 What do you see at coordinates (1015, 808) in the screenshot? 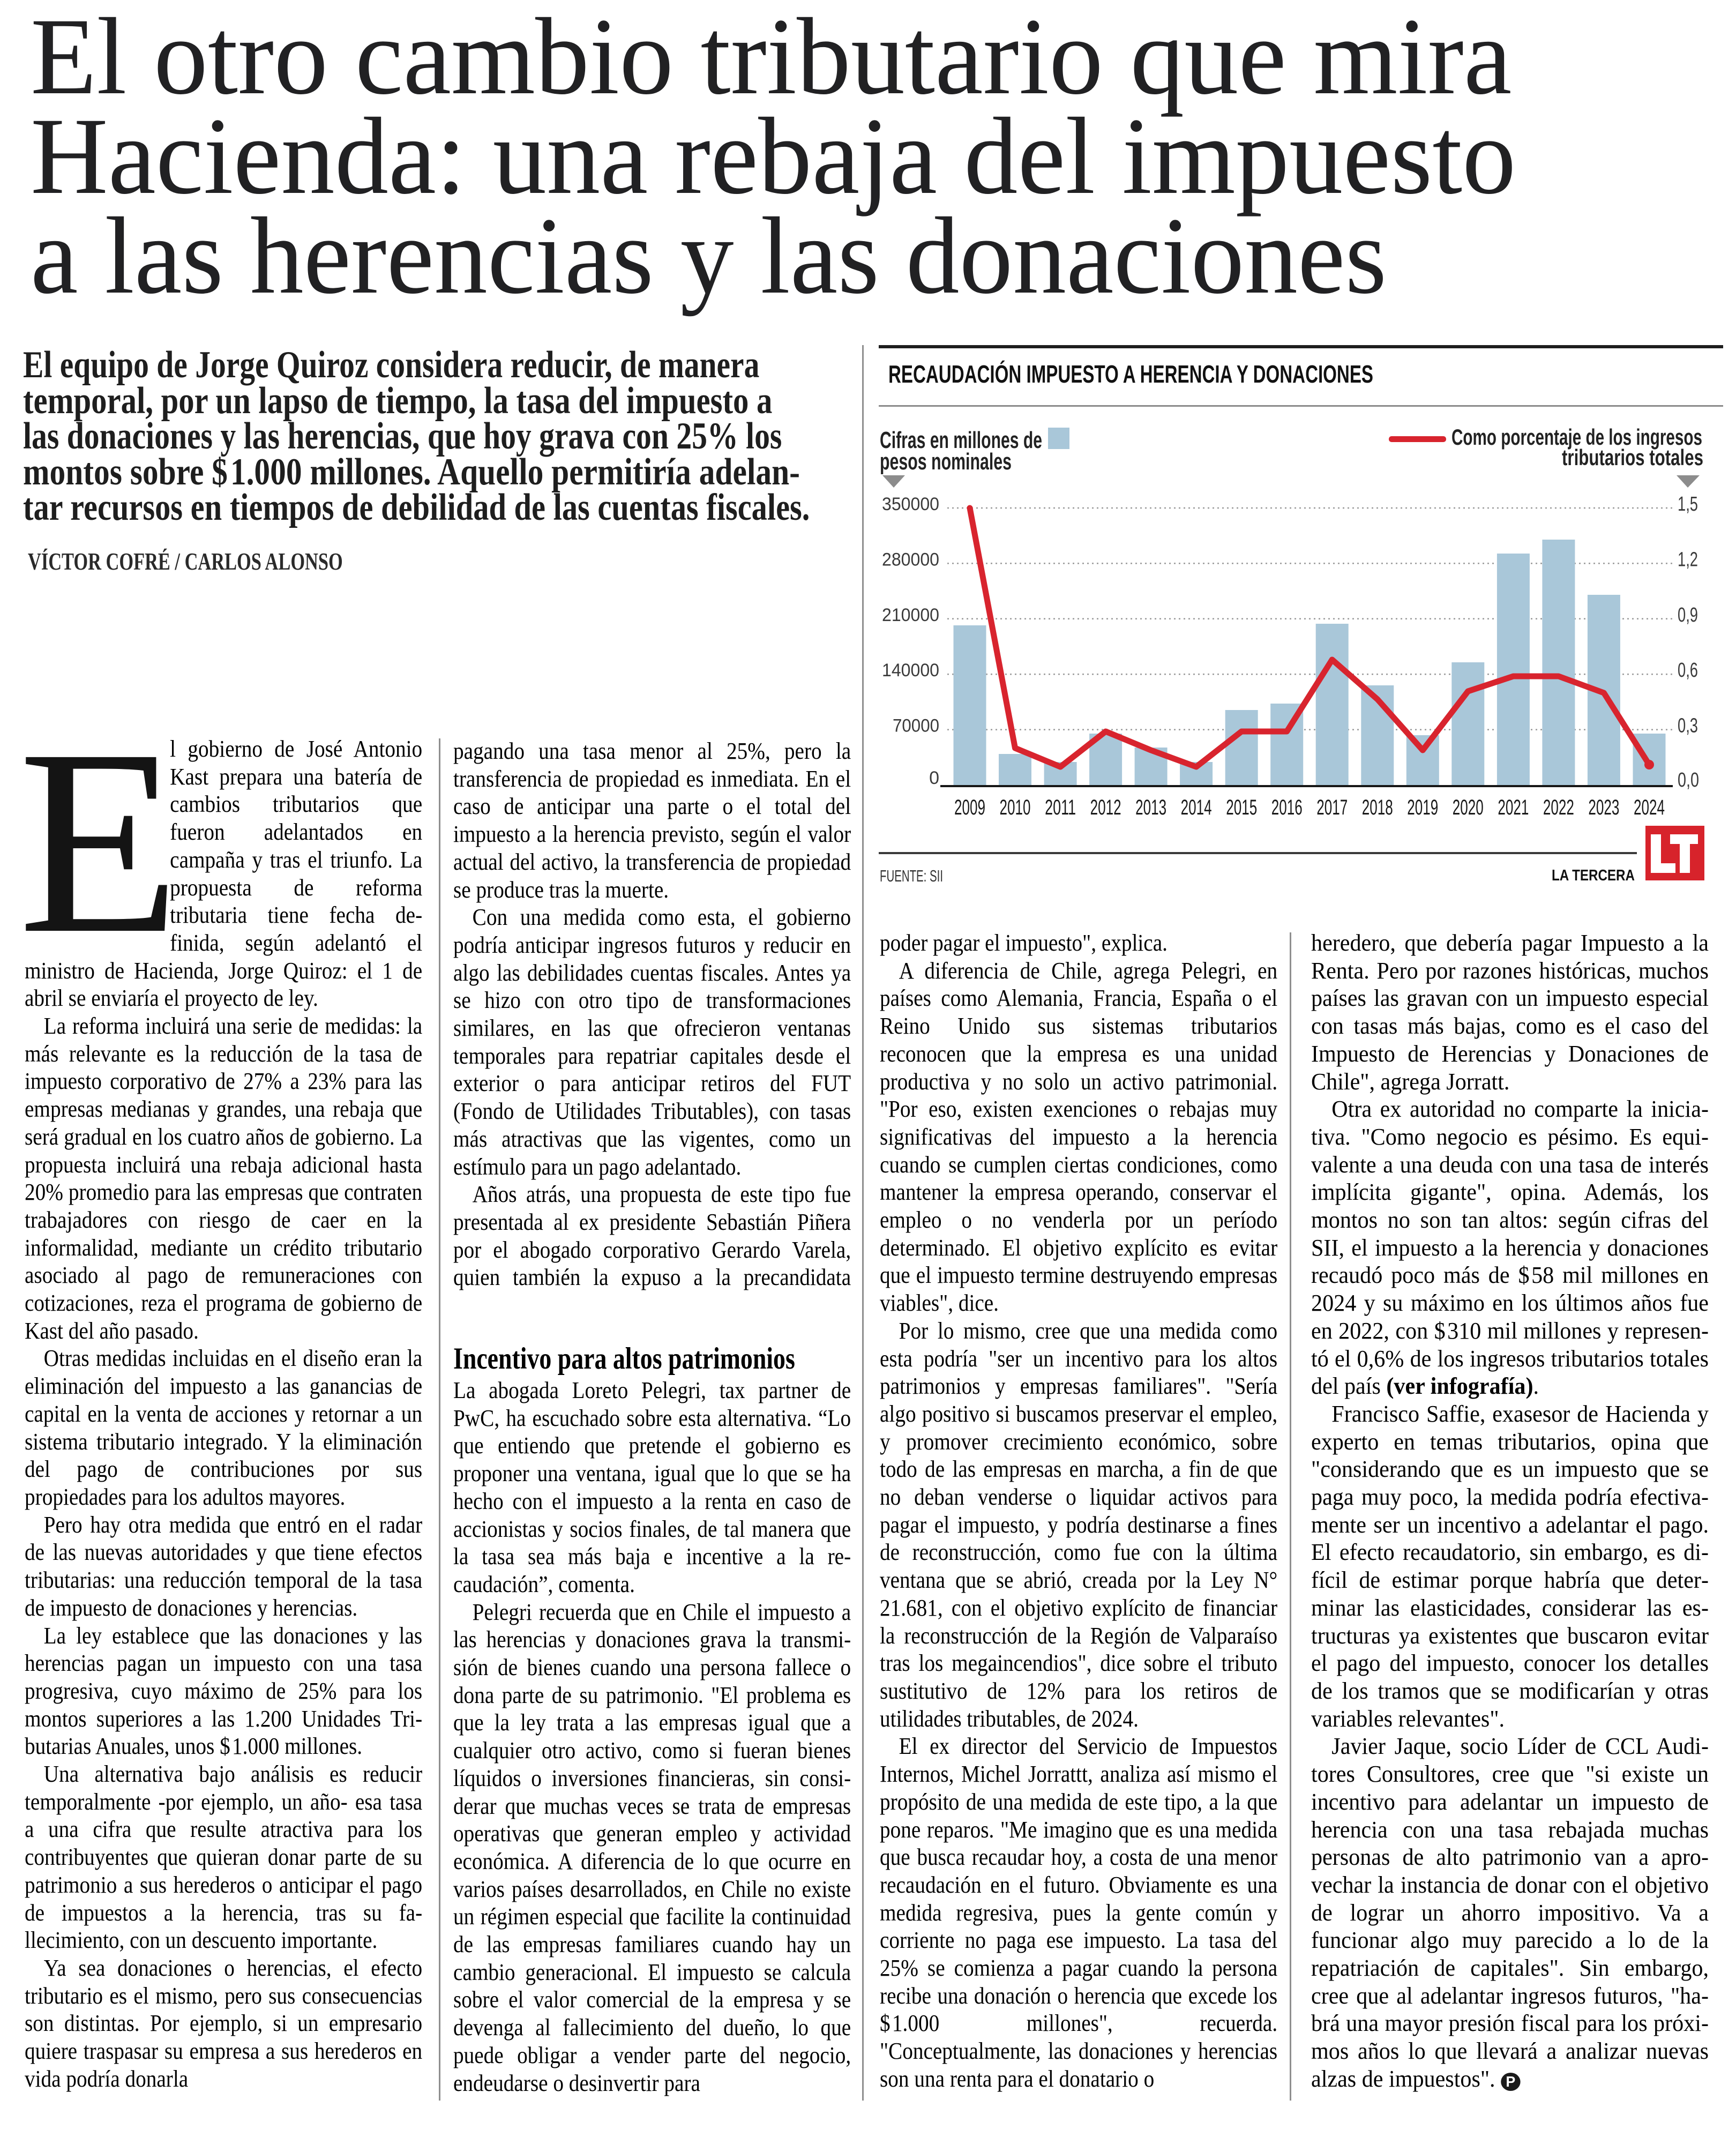
I see `svg-text: 2010` at bounding box center [1015, 808].